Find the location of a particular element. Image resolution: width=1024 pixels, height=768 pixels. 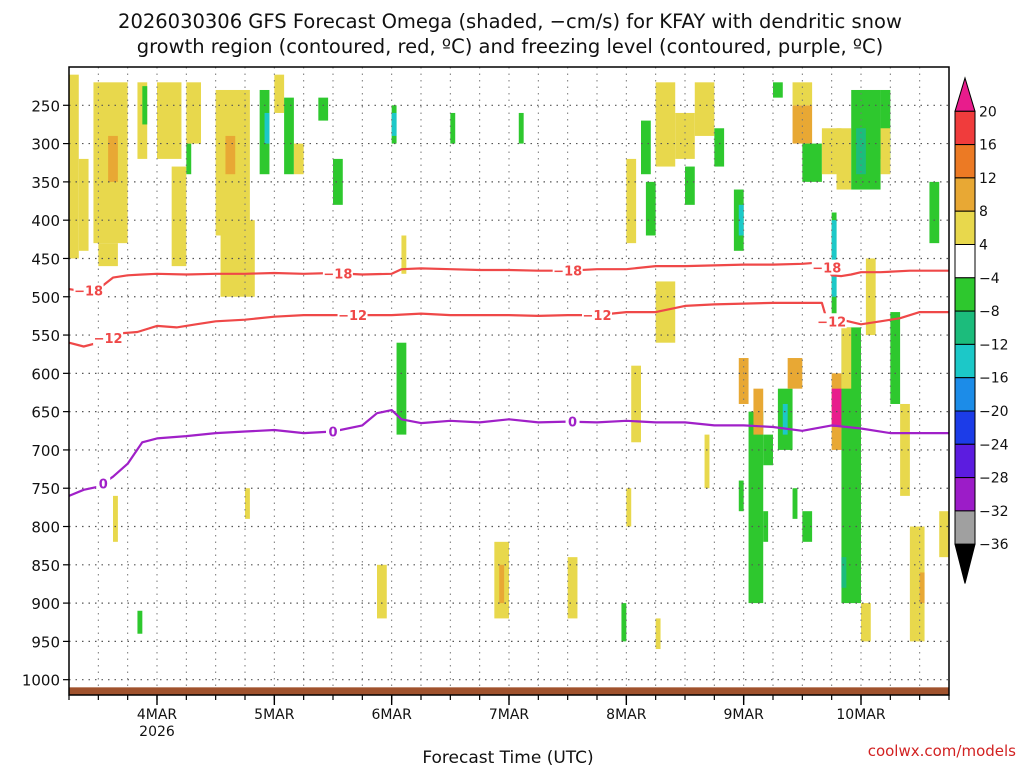

contour-dgz-minus18: −18 −18 −18 −18 is located at coordinates (508, 279).